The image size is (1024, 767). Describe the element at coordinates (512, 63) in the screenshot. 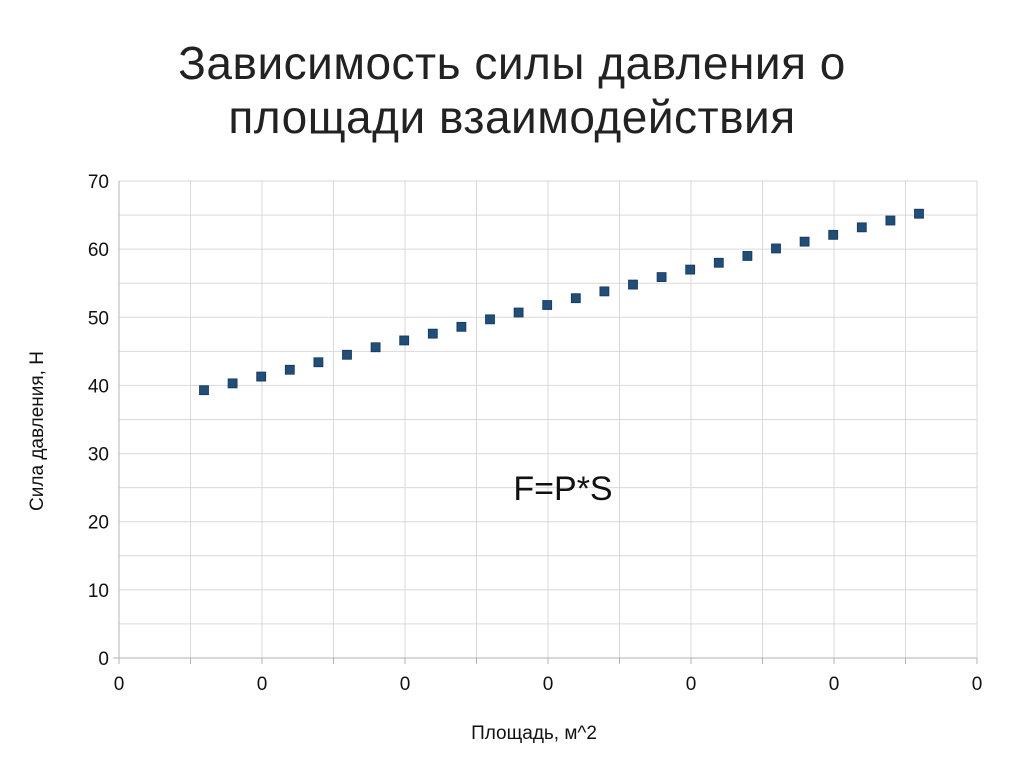

I see `slide-title-line-1: Зависимость силы давления о` at that location.